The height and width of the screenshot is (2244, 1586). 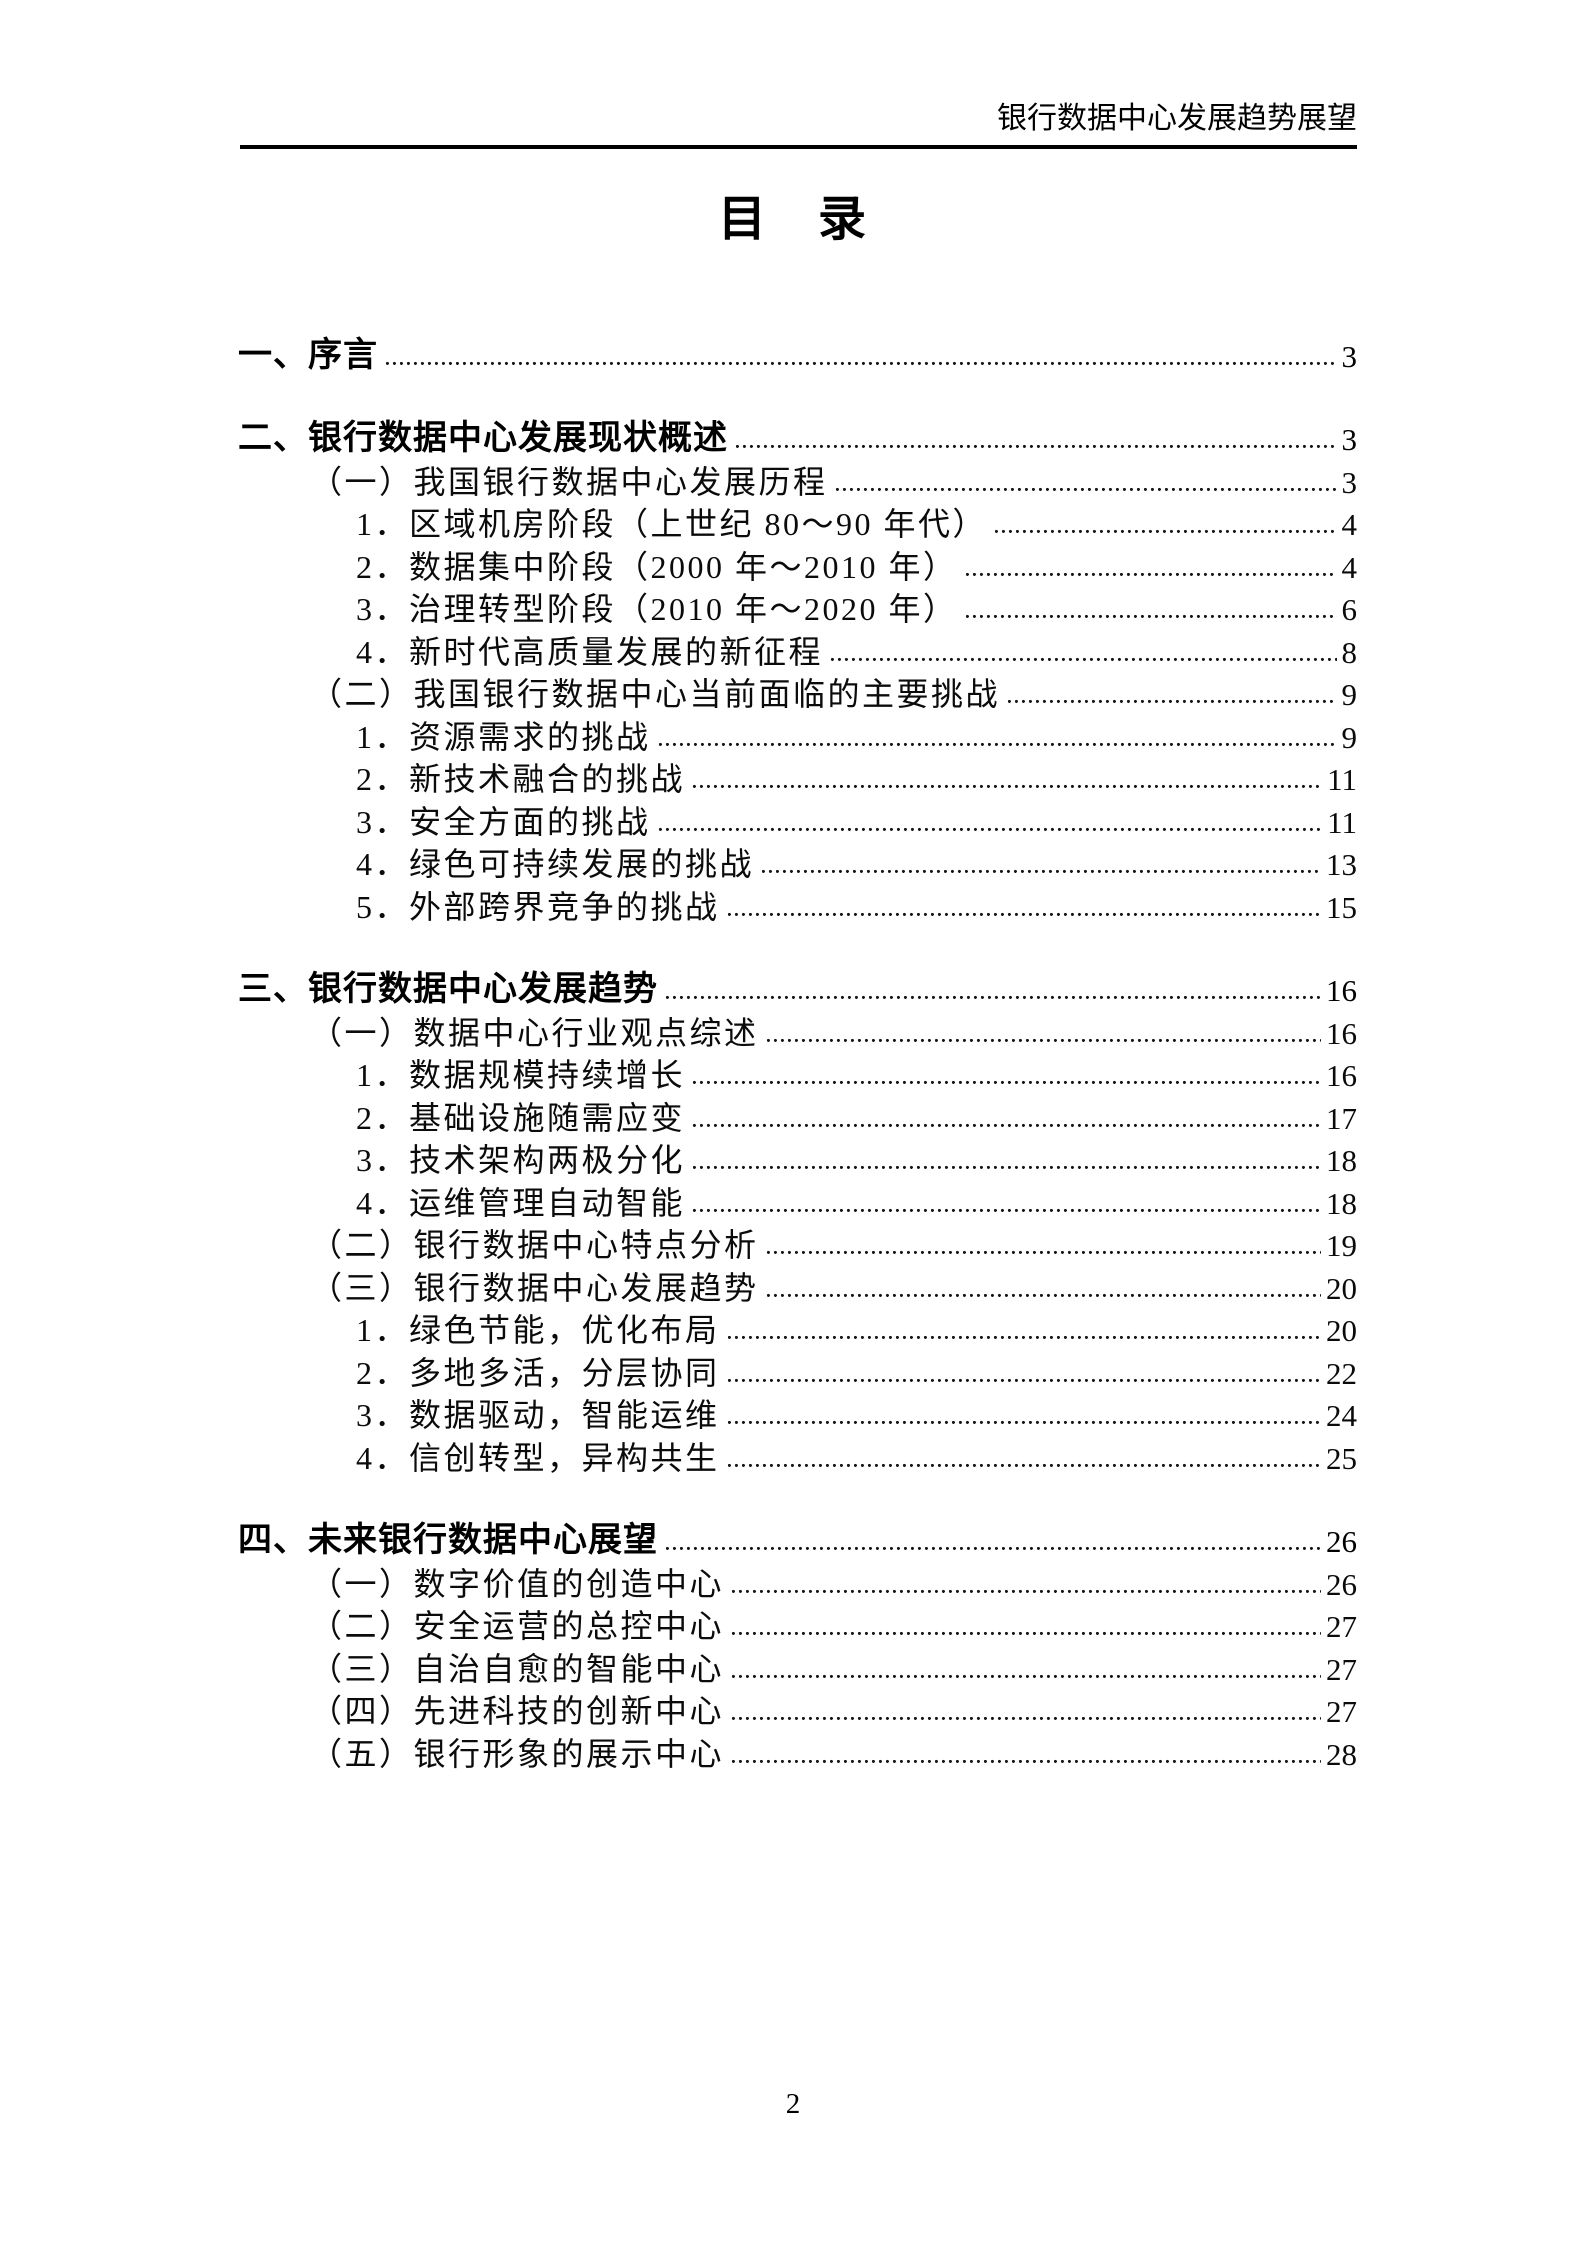 What do you see at coordinates (797, 1369) in the screenshot?
I see `toc-entry: 2．多地多活，分层协同 22` at bounding box center [797, 1369].